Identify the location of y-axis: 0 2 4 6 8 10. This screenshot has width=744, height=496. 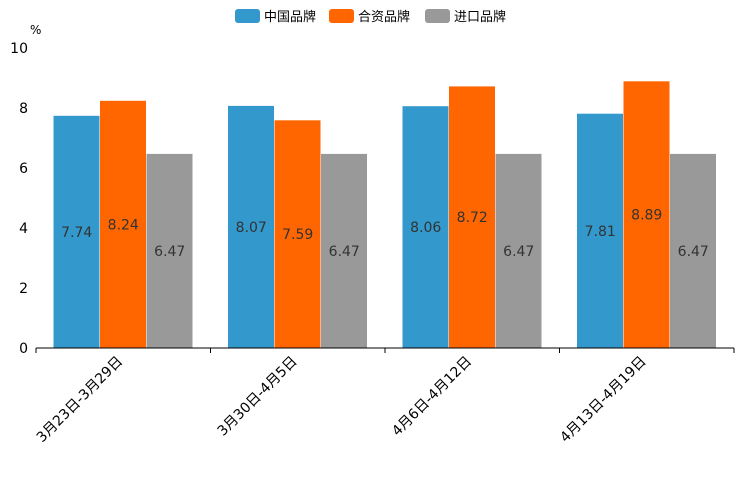
(19, 199).